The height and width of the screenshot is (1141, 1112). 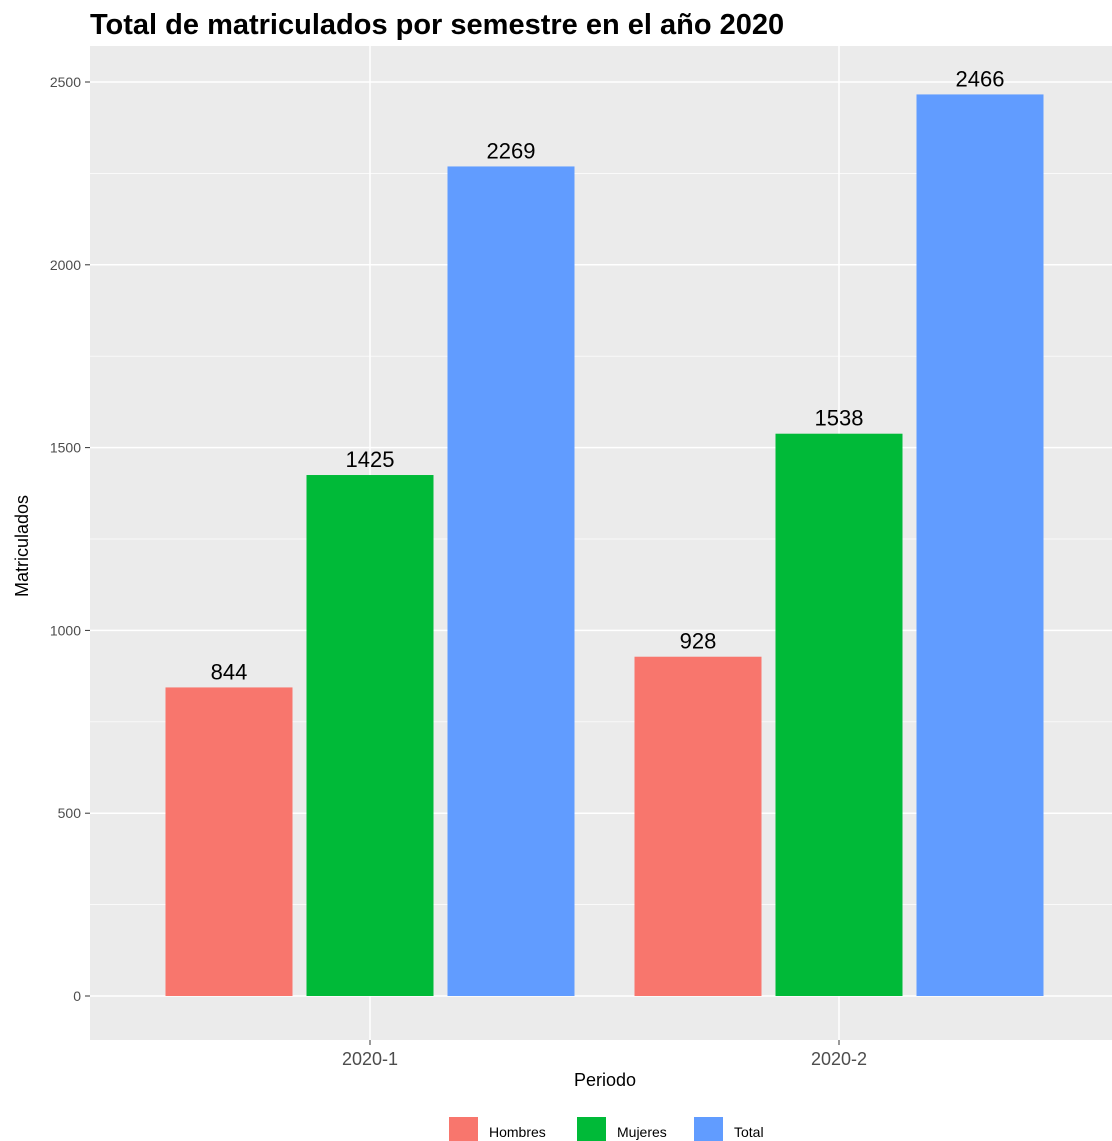 What do you see at coordinates (70, 813) in the screenshot?
I see `y-tick-label: 500` at bounding box center [70, 813].